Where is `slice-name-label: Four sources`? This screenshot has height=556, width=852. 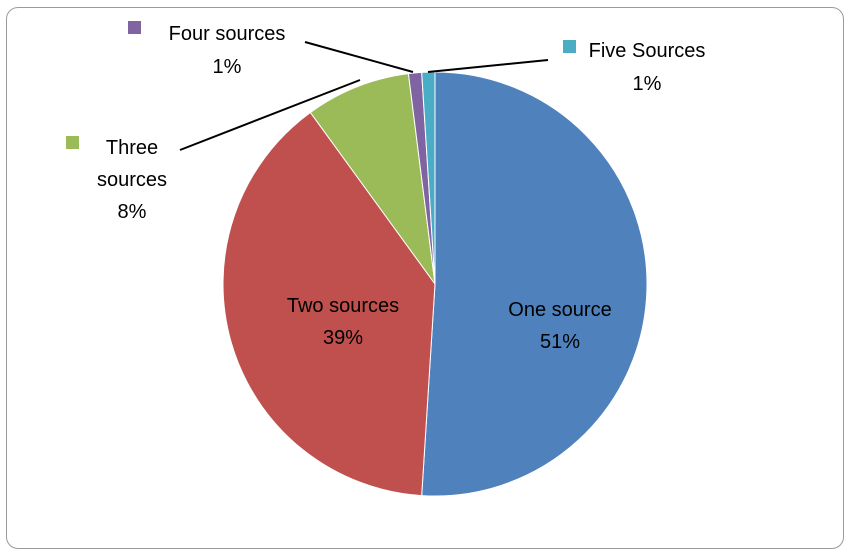
slice-name-label: Four sources is located at coordinates (227, 34).